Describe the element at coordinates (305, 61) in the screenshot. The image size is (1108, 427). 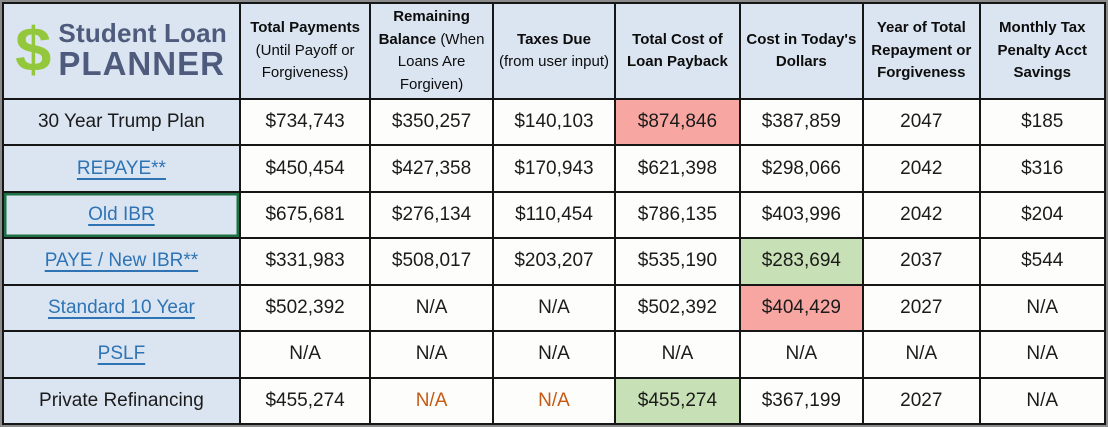
I see `column-header-subtitle: (Until Payoff or Forgiveness)` at that location.